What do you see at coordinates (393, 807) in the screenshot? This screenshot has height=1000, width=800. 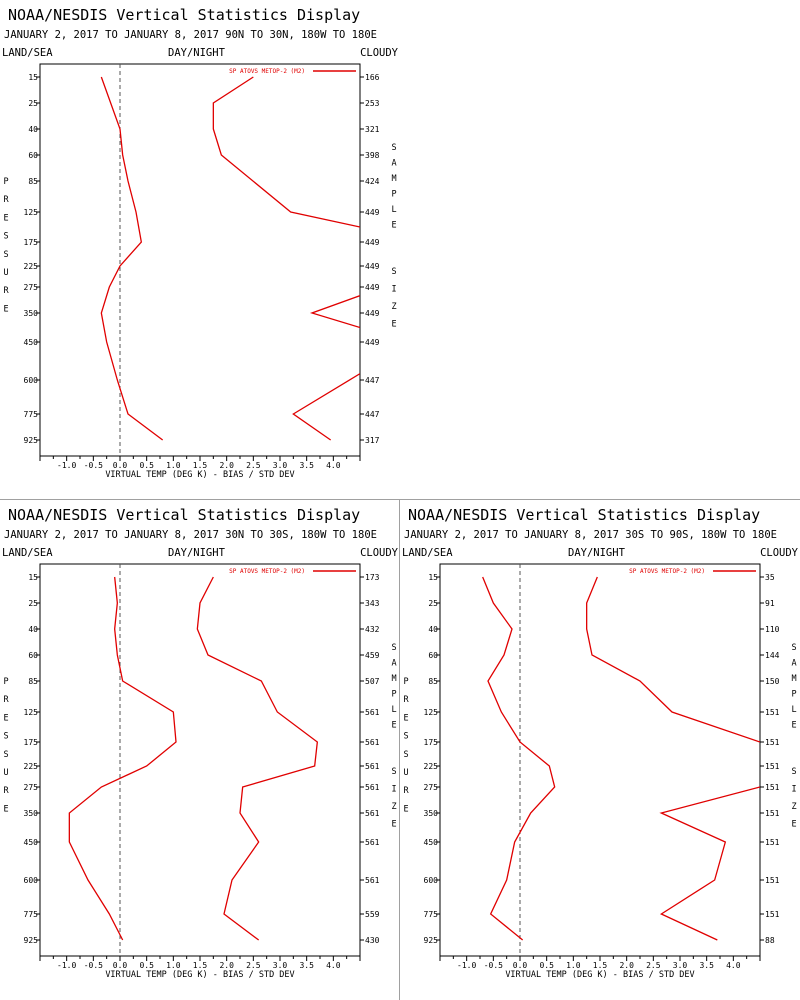 I see `size-letter: Z` at bounding box center [393, 807].